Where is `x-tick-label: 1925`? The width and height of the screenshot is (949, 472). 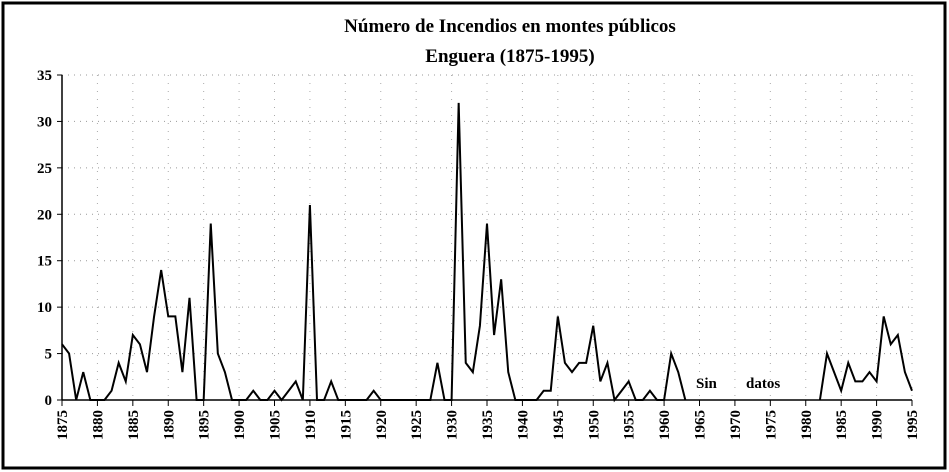
x-tick-label: 1925 is located at coordinates (417, 425).